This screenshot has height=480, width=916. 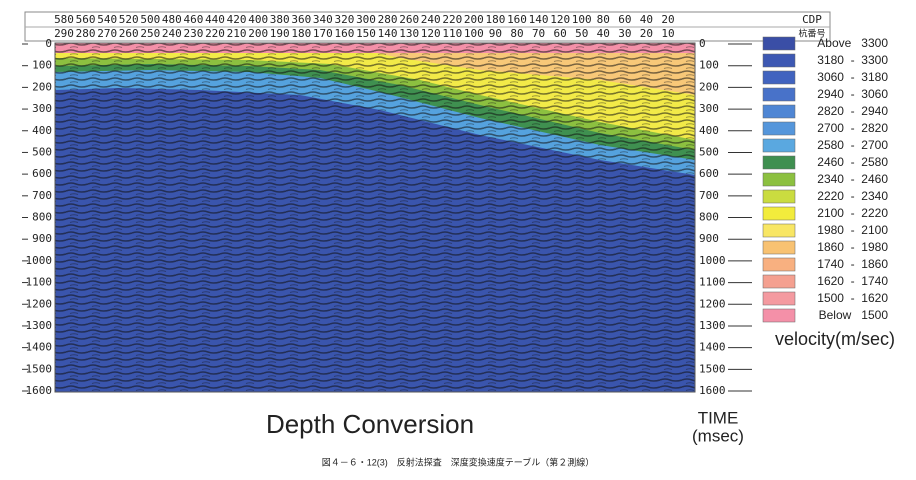 I want to click on cdp-label: 420, so click(x=237, y=19).